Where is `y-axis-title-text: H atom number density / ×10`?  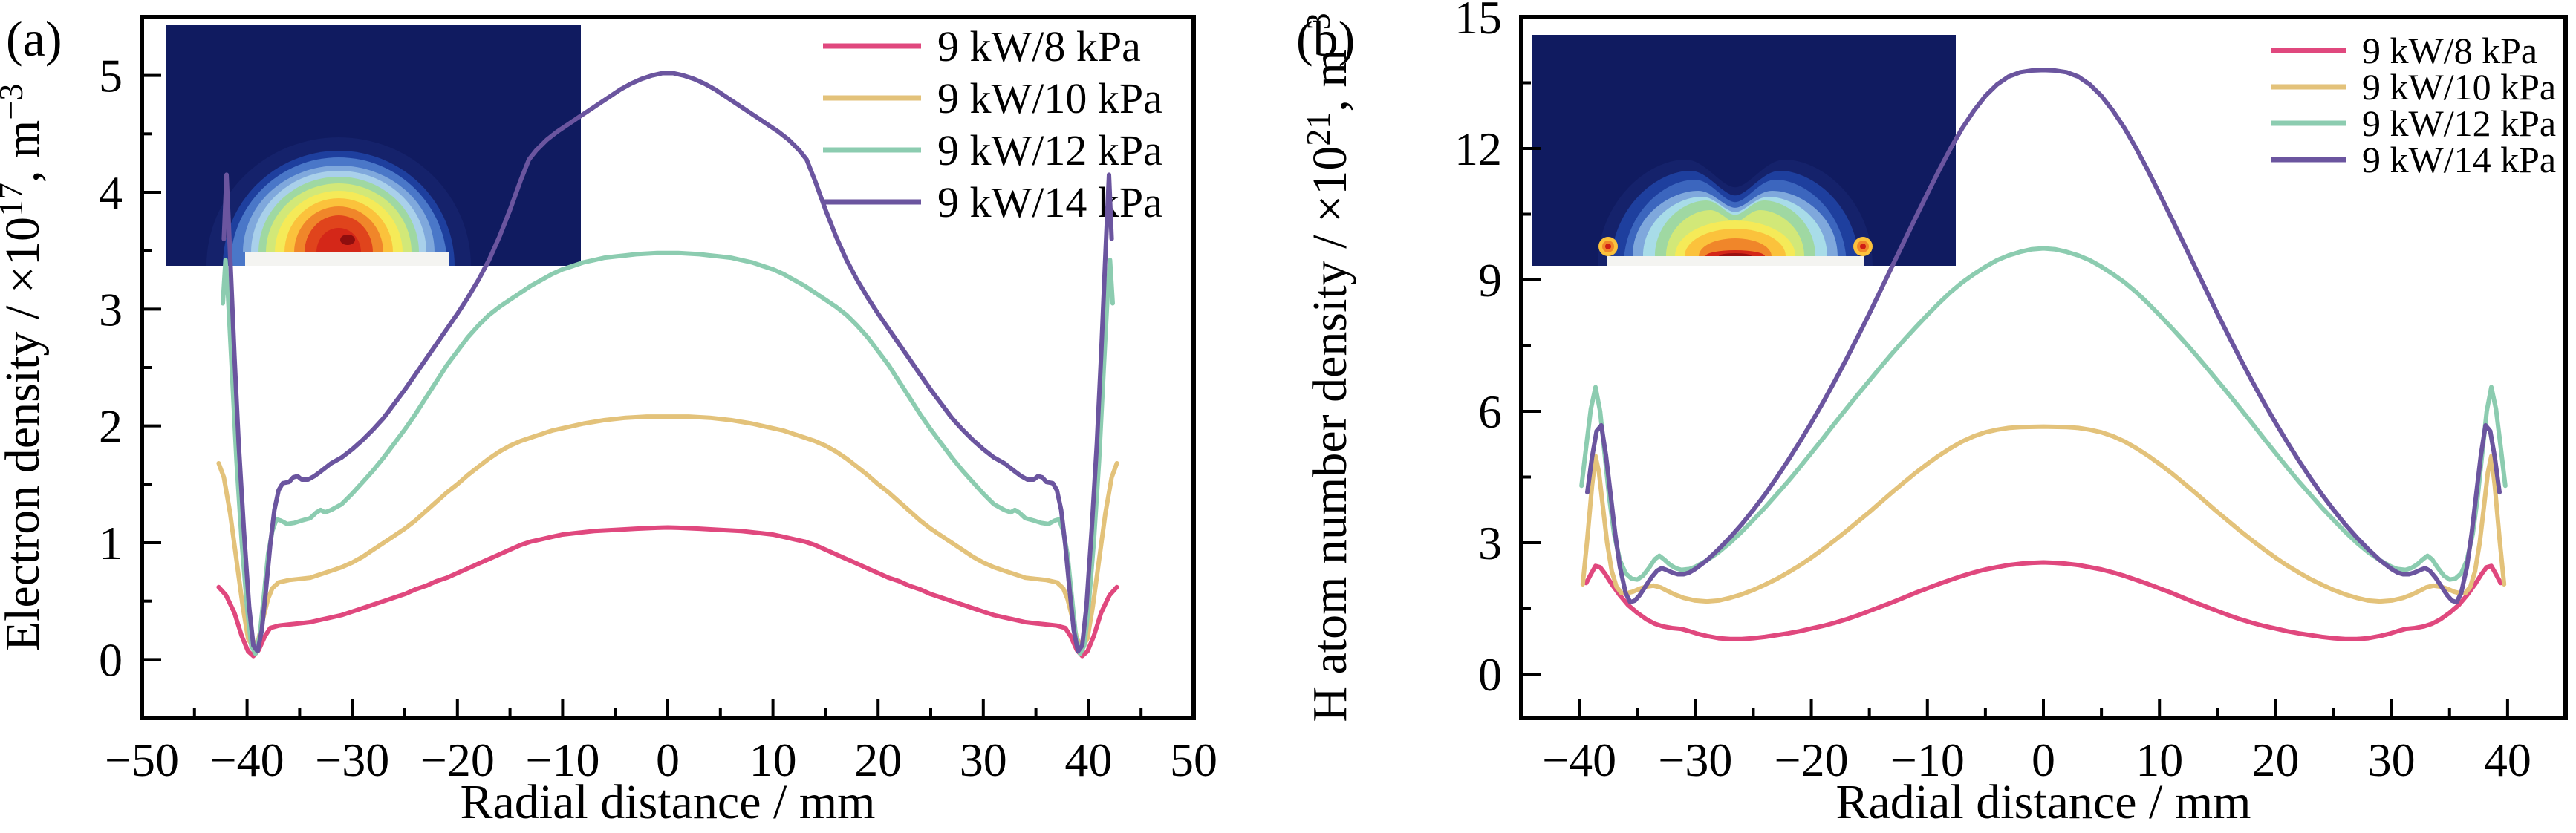
y-axis-title-text: H atom number density / ×10 is located at coordinates (1330, 434).